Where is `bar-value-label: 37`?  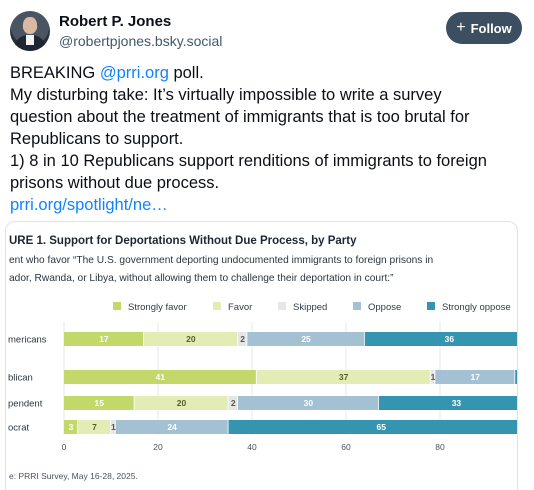
bar-value-label: 37 is located at coordinates (344, 377).